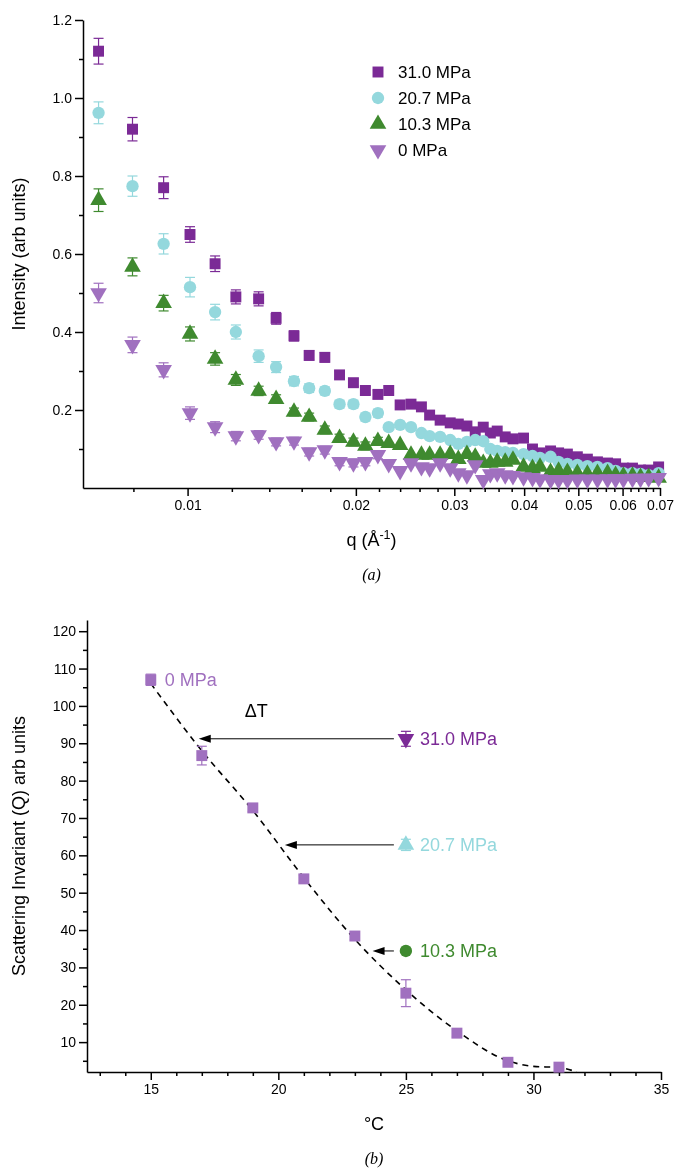  I want to click on x-axis-title: q (Å$^{-1}$), so click(371, 539).